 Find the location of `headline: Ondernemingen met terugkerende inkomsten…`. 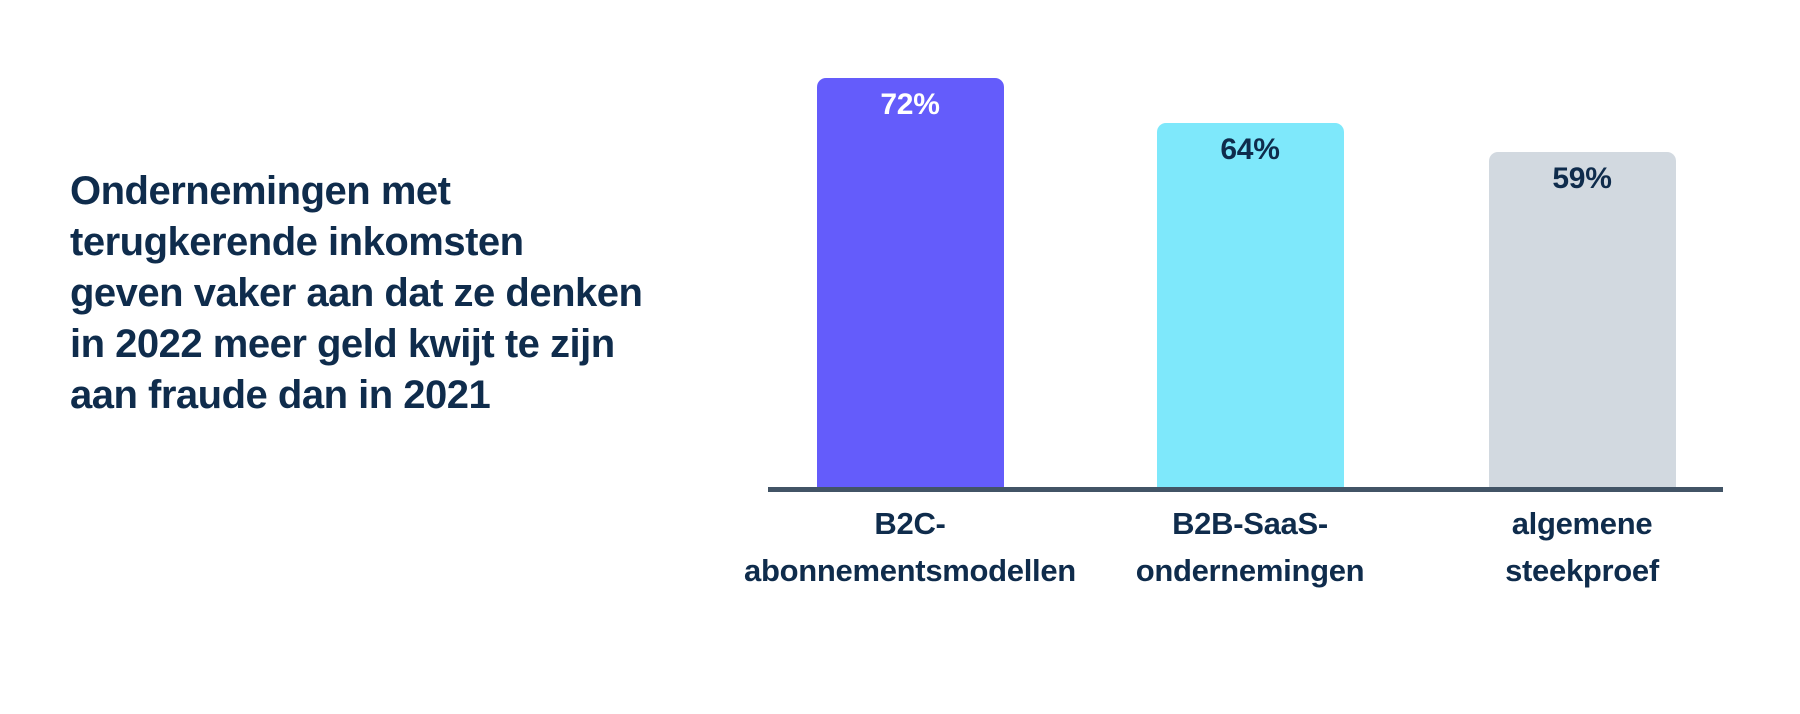

headline: Ondernemingen met terugkerende inkomsten… is located at coordinates (390, 293).